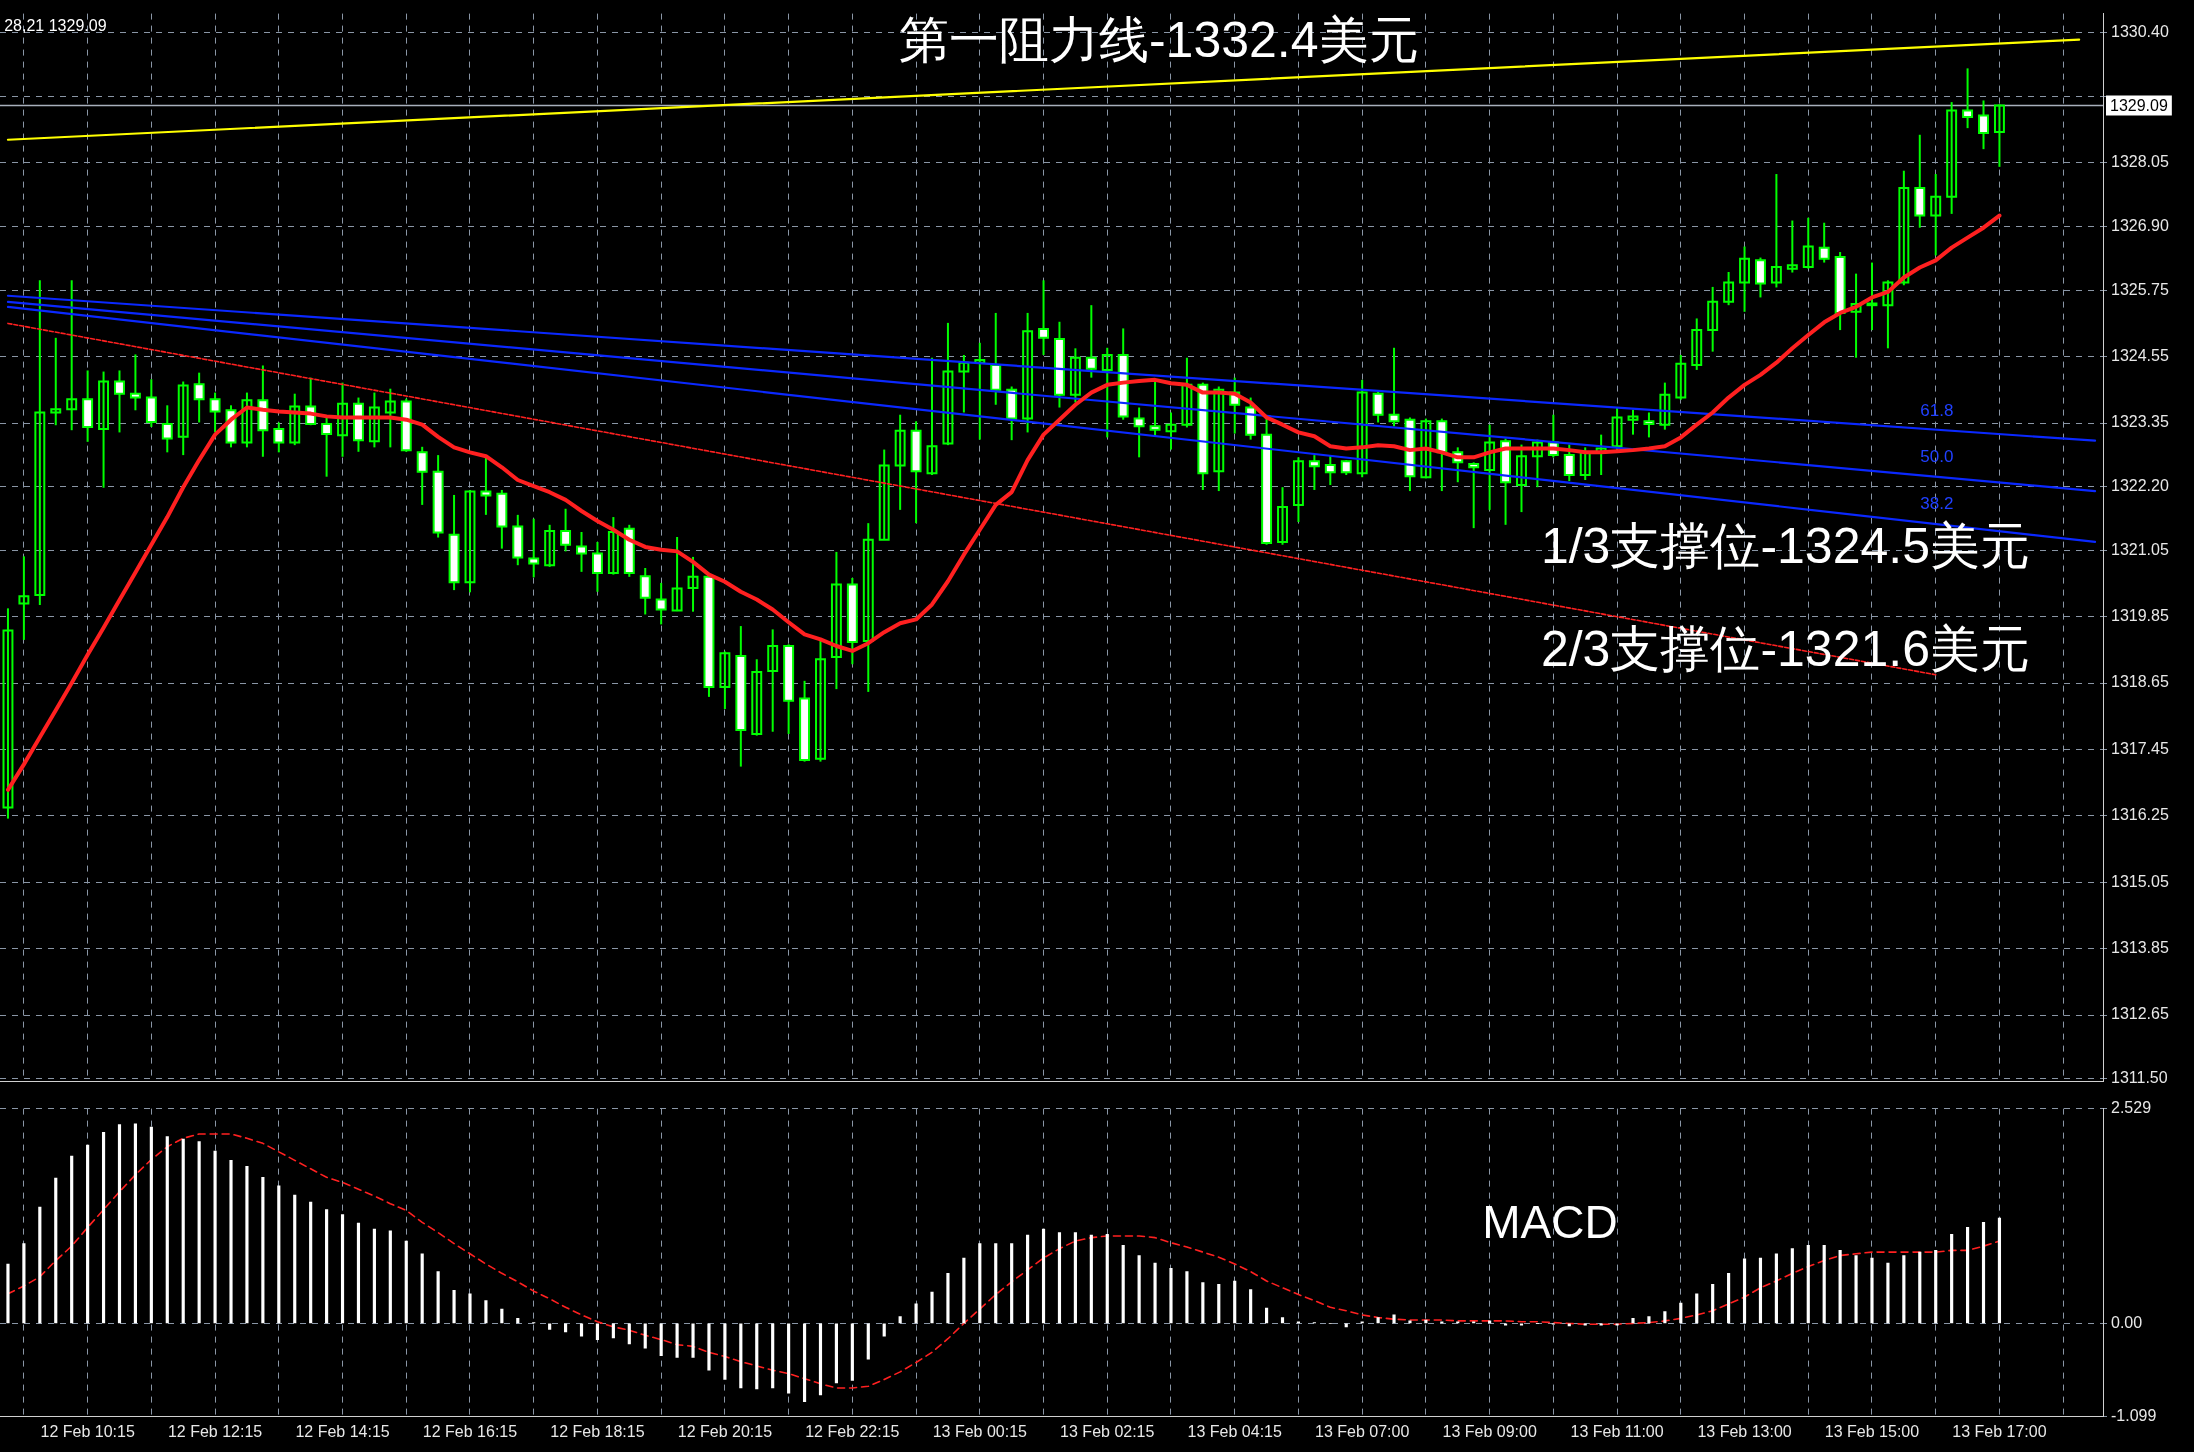 This screenshot has height=1452, width=2194. I want to click on x-tick-label: 12 Feb 16:15, so click(470, 1431).